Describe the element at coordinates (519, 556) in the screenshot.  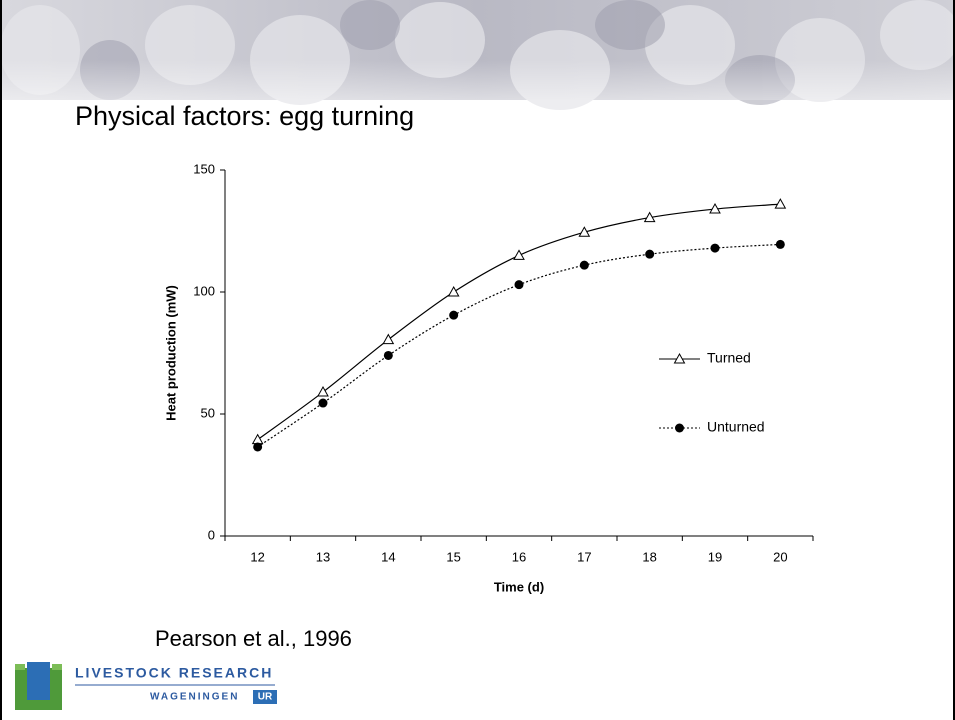
I see `x-tick-label: 16` at that location.